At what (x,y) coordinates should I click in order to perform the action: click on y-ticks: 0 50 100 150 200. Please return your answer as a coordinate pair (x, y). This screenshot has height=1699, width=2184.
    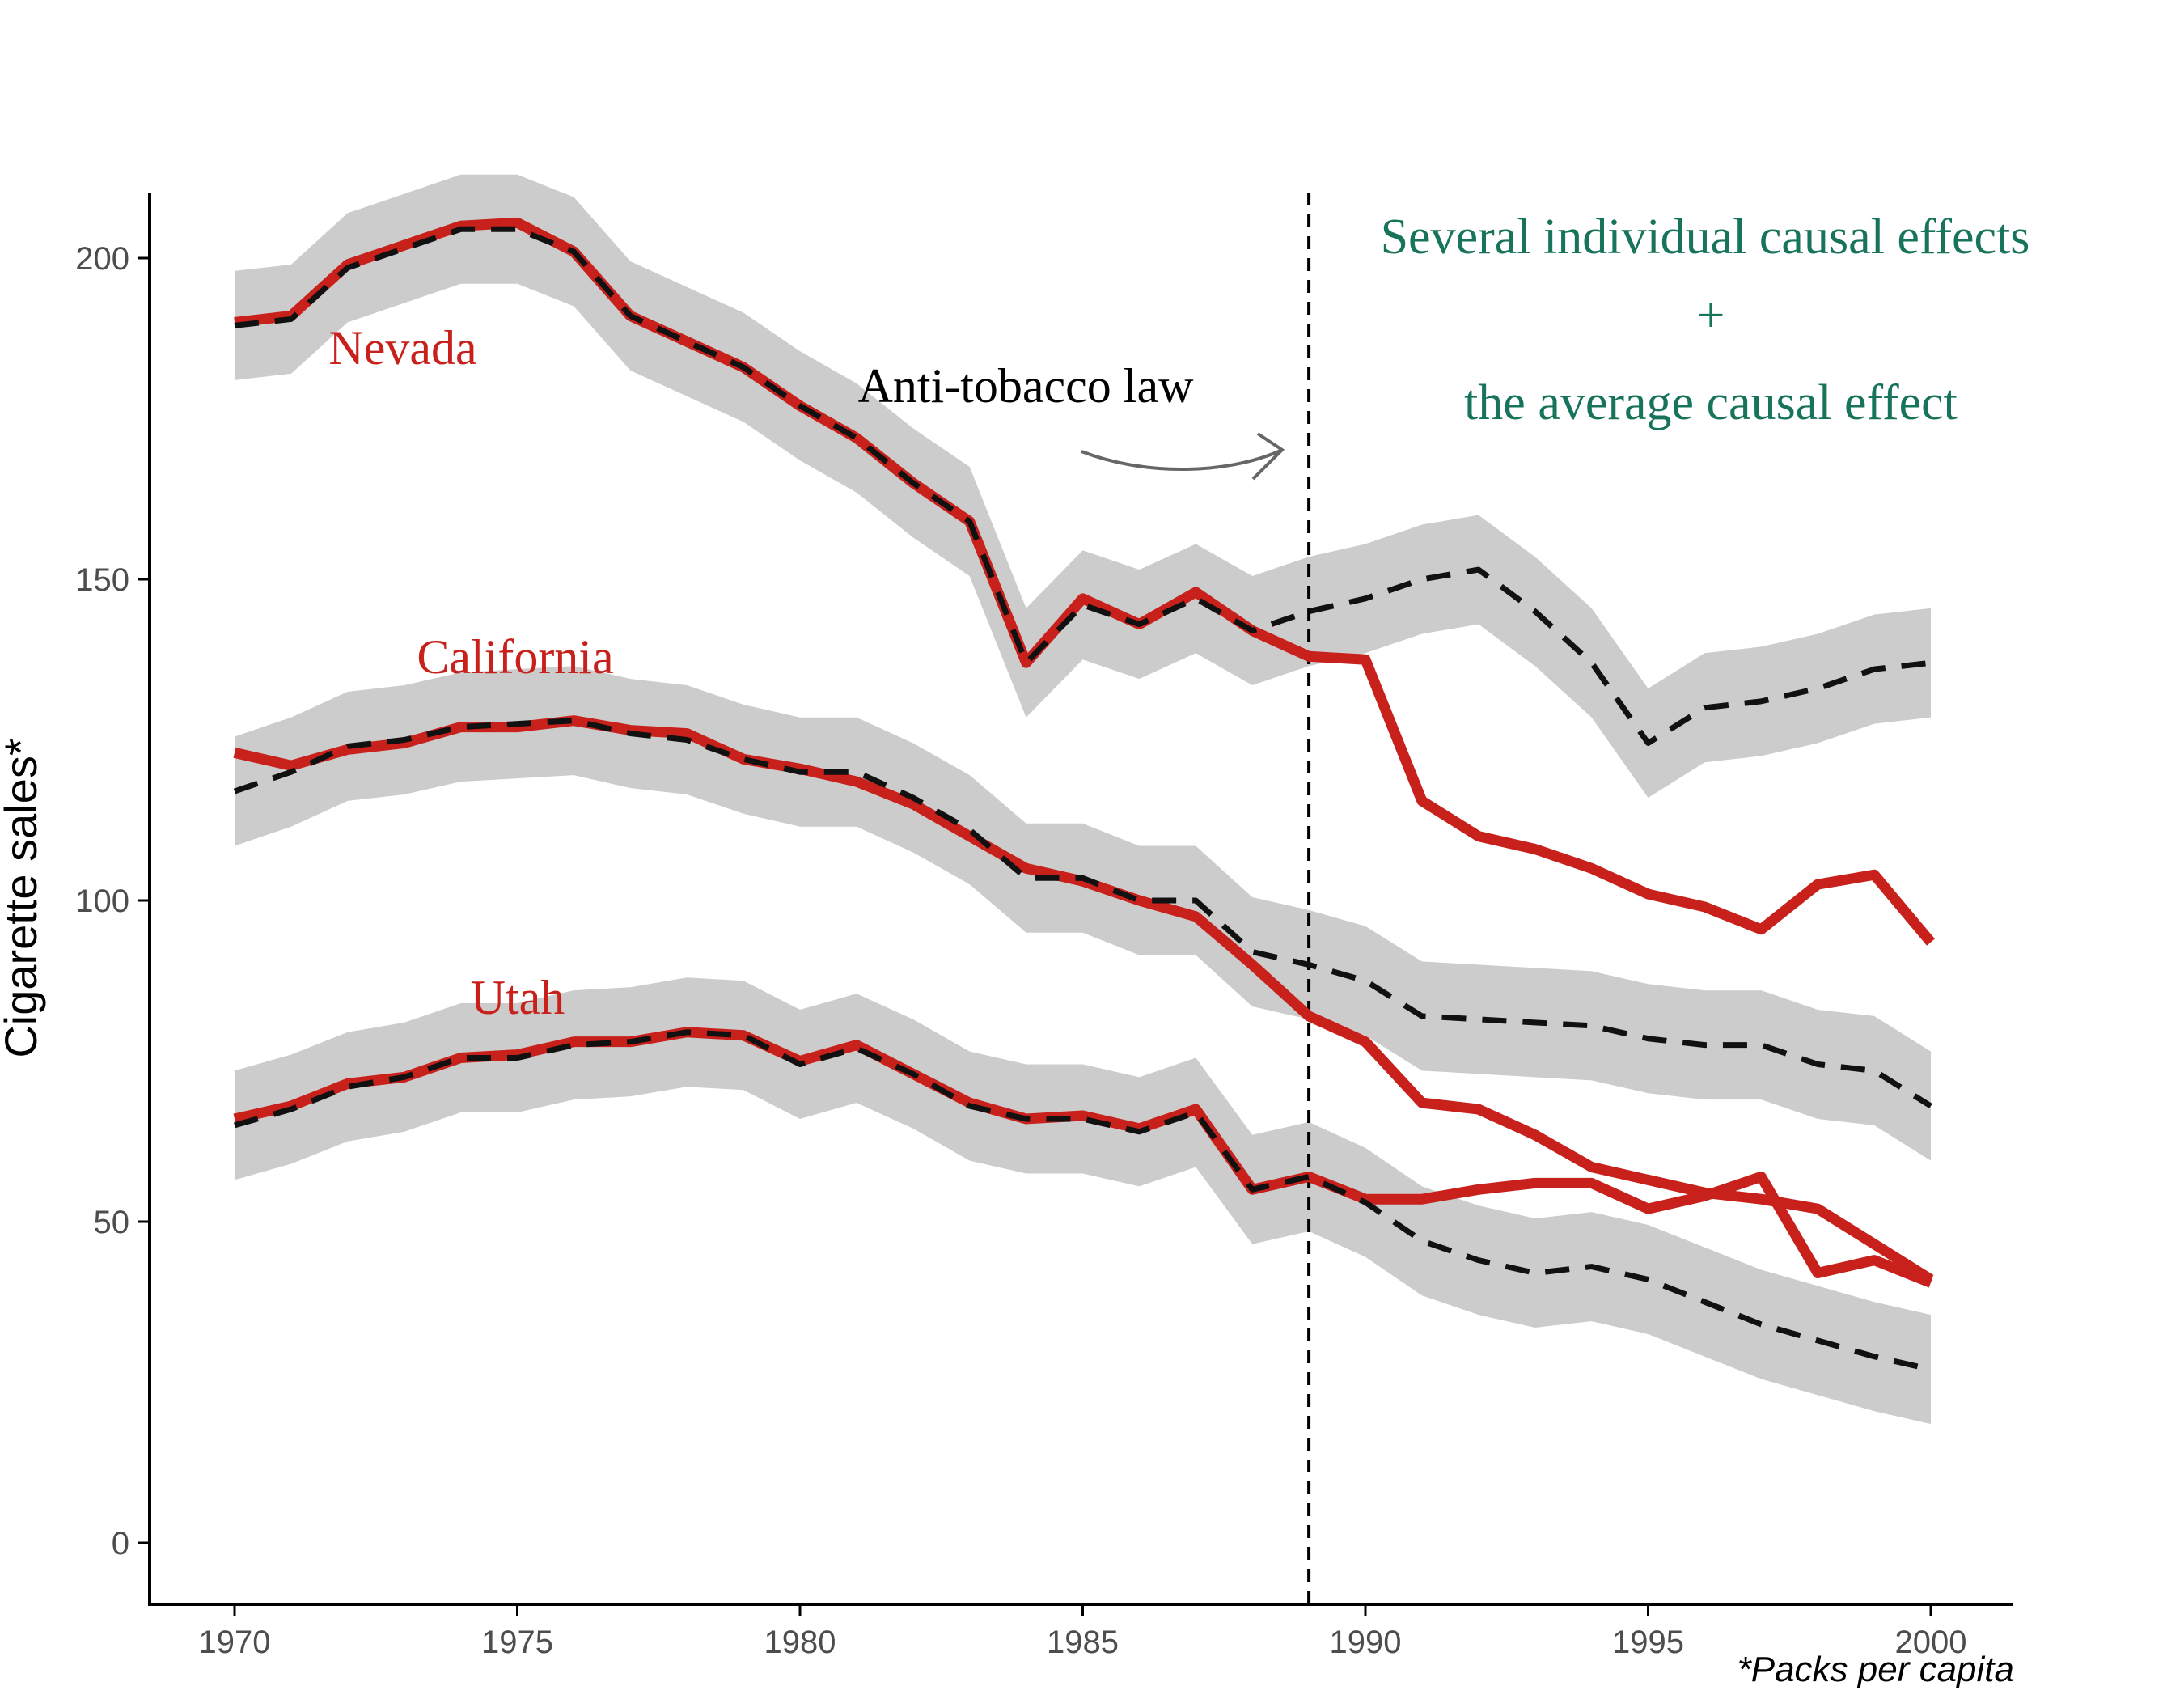
    Looking at the image, I should click on (112, 901).